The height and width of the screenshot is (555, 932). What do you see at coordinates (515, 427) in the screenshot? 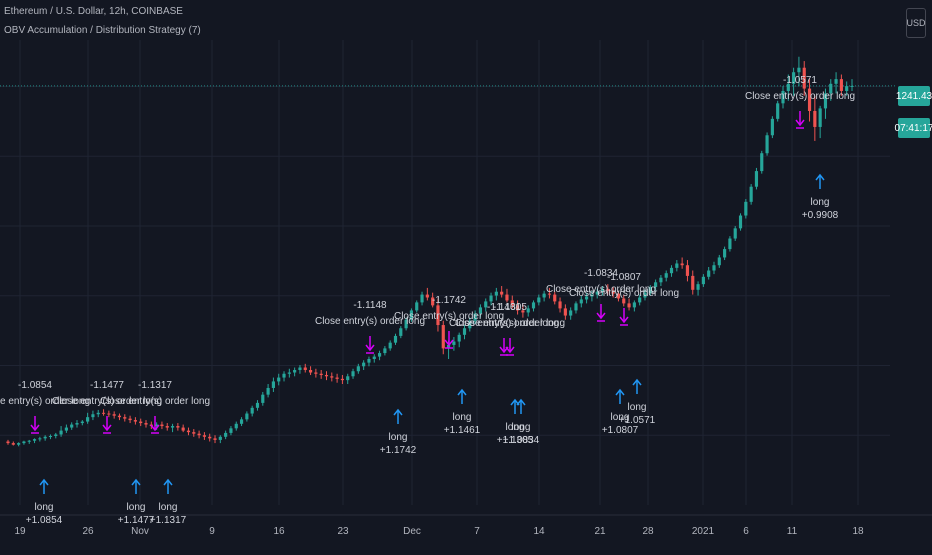
I see `entry-label: long` at bounding box center [515, 427].